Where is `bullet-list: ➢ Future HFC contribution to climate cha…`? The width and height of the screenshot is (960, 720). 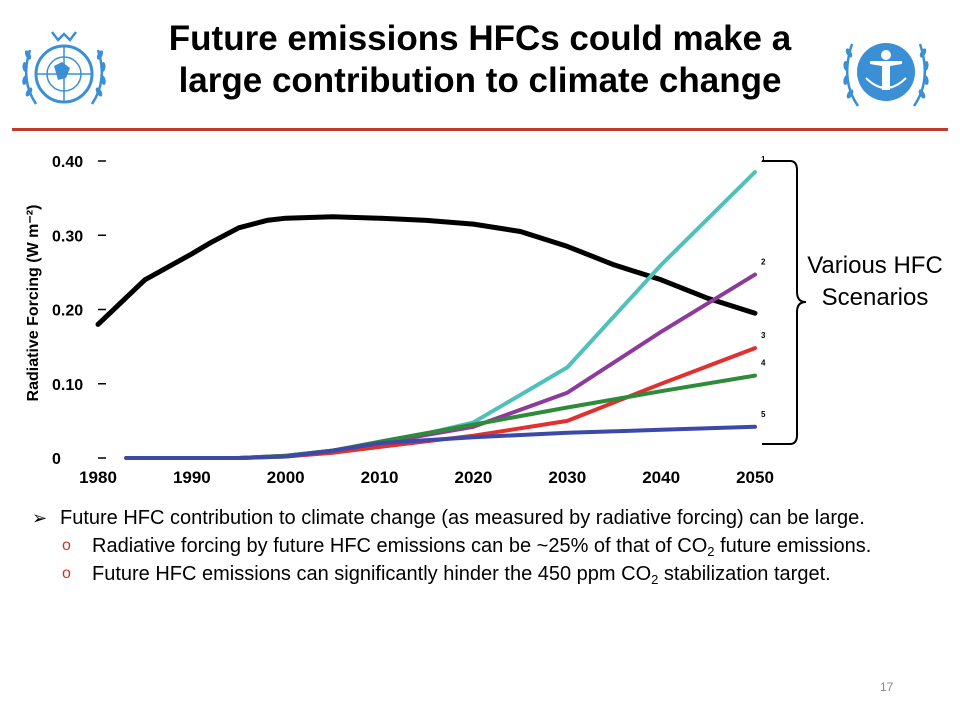 bullet-list: ➢ Future HFC contribution to climate cha… is located at coordinates (470, 546).